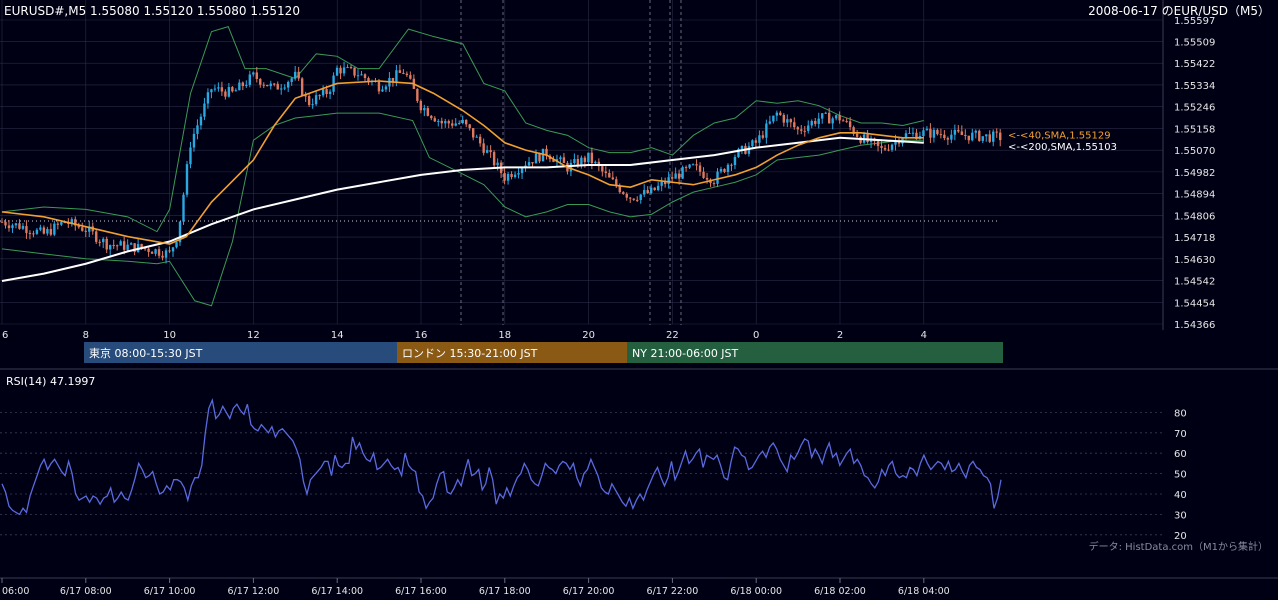 This screenshot has height=600, width=1278. I want to click on data-source-note: データ: HistData.com（M1から集計）, so click(1178, 546).